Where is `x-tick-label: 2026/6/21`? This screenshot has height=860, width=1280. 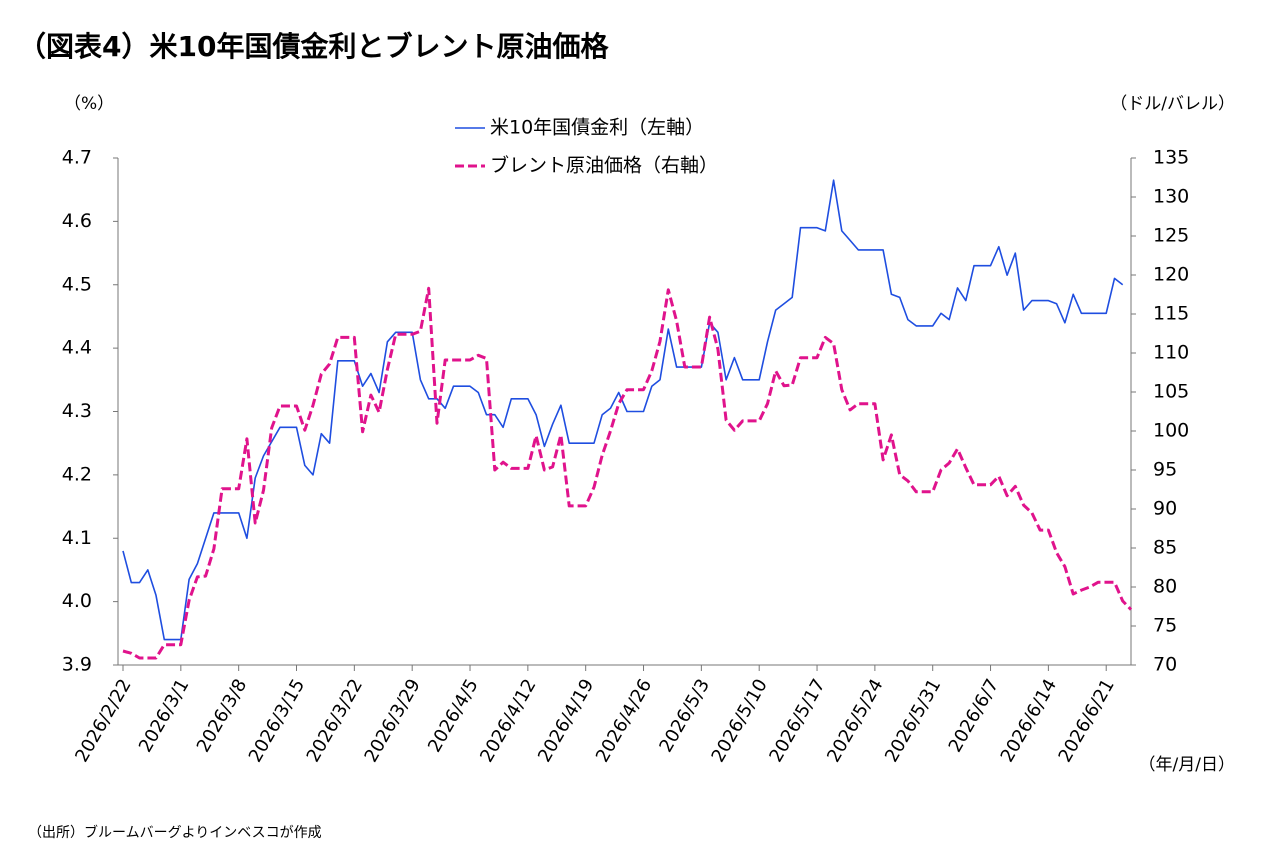
x-tick-label: 2026/6/21 is located at coordinates (1087, 721).